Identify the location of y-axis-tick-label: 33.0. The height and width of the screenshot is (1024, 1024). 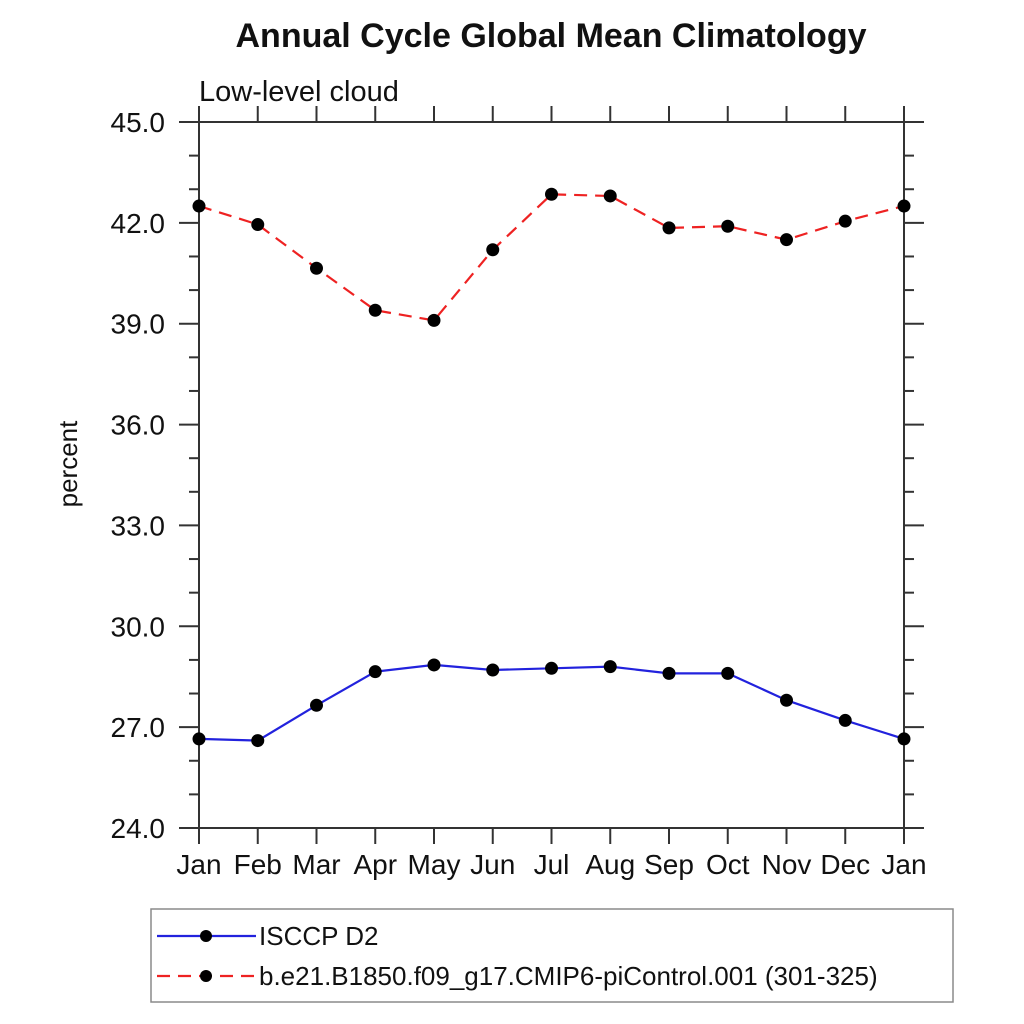
(138, 525).